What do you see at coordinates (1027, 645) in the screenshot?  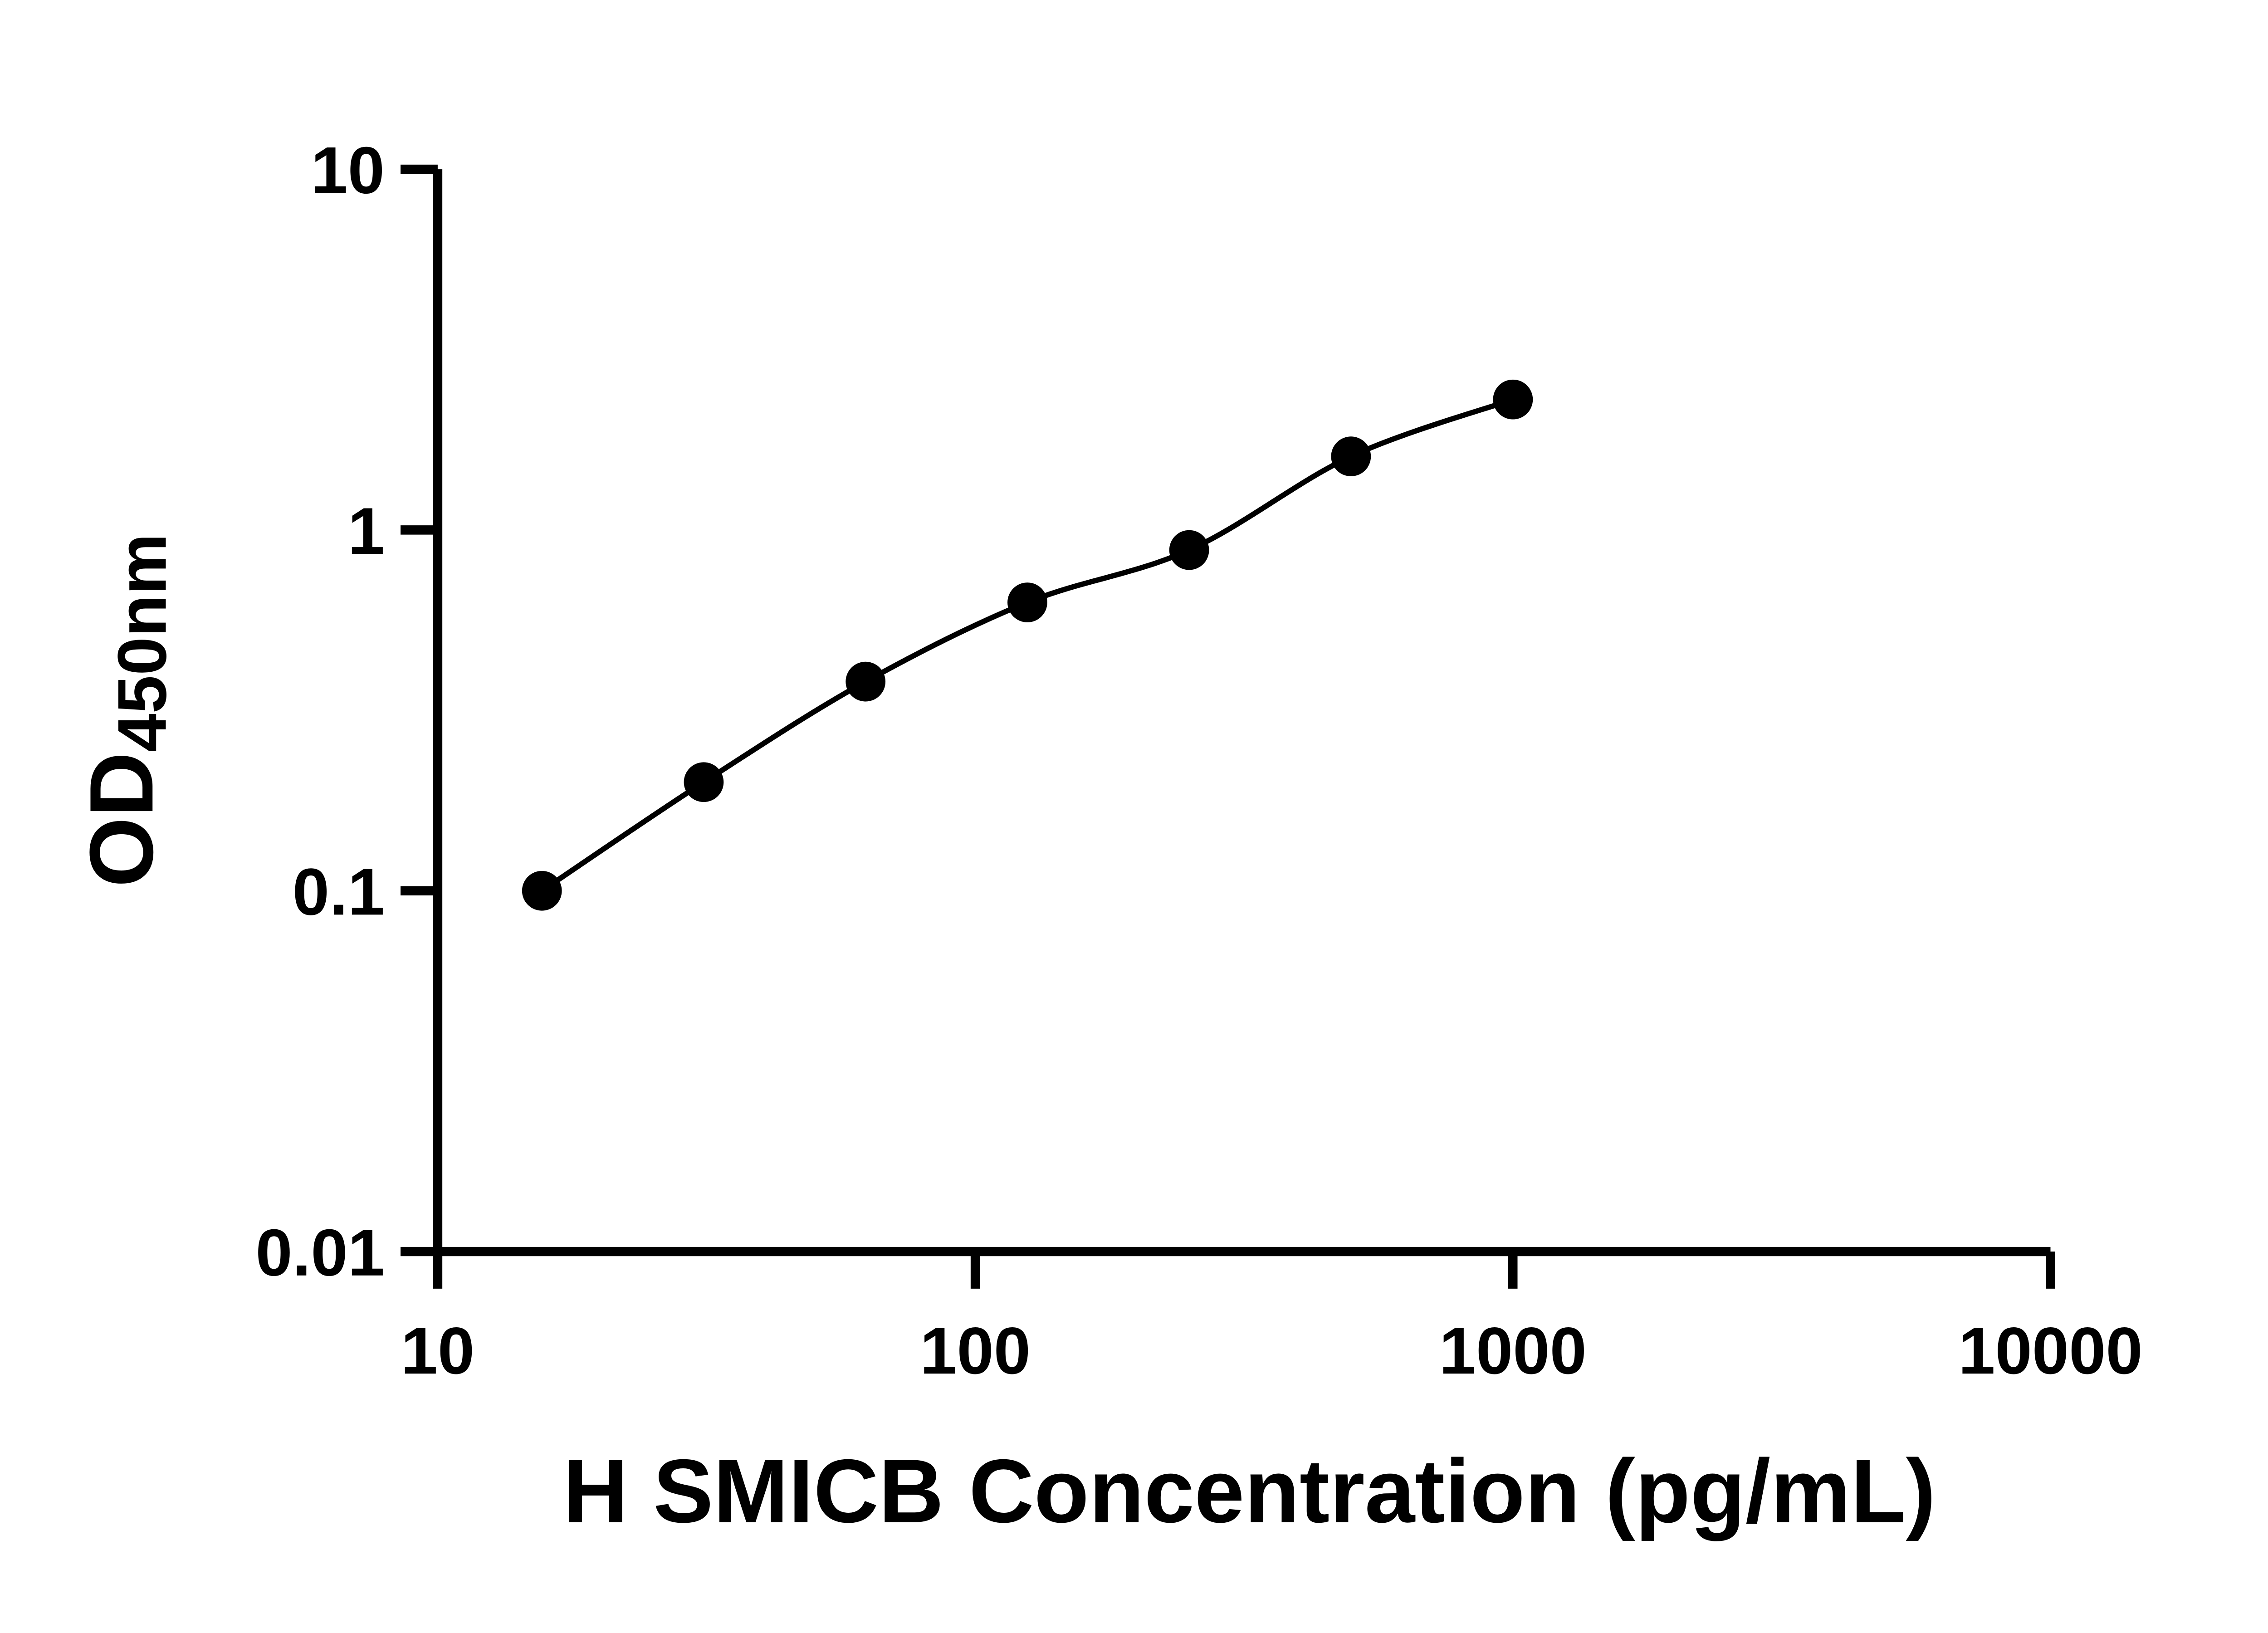 I see `standard-curve-line` at bounding box center [1027, 645].